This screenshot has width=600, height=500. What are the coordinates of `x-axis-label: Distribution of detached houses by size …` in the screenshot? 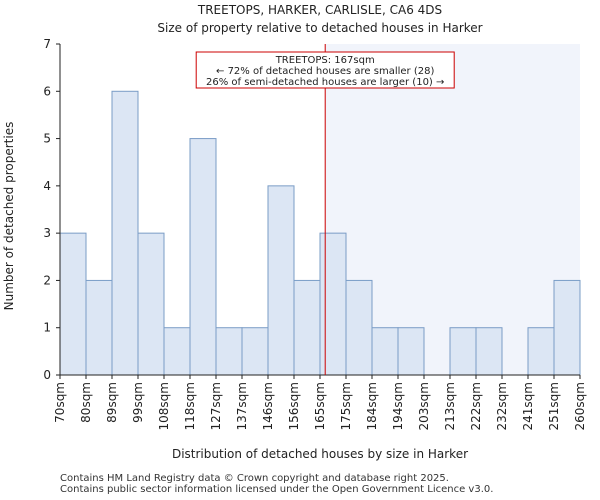 It's located at (320, 454).